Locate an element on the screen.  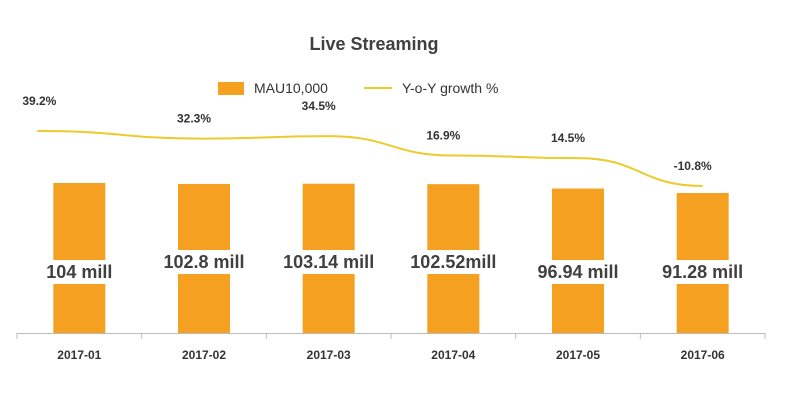
chart-legend: MAU10,000 Y-o-Y growth % is located at coordinates (358, 88).